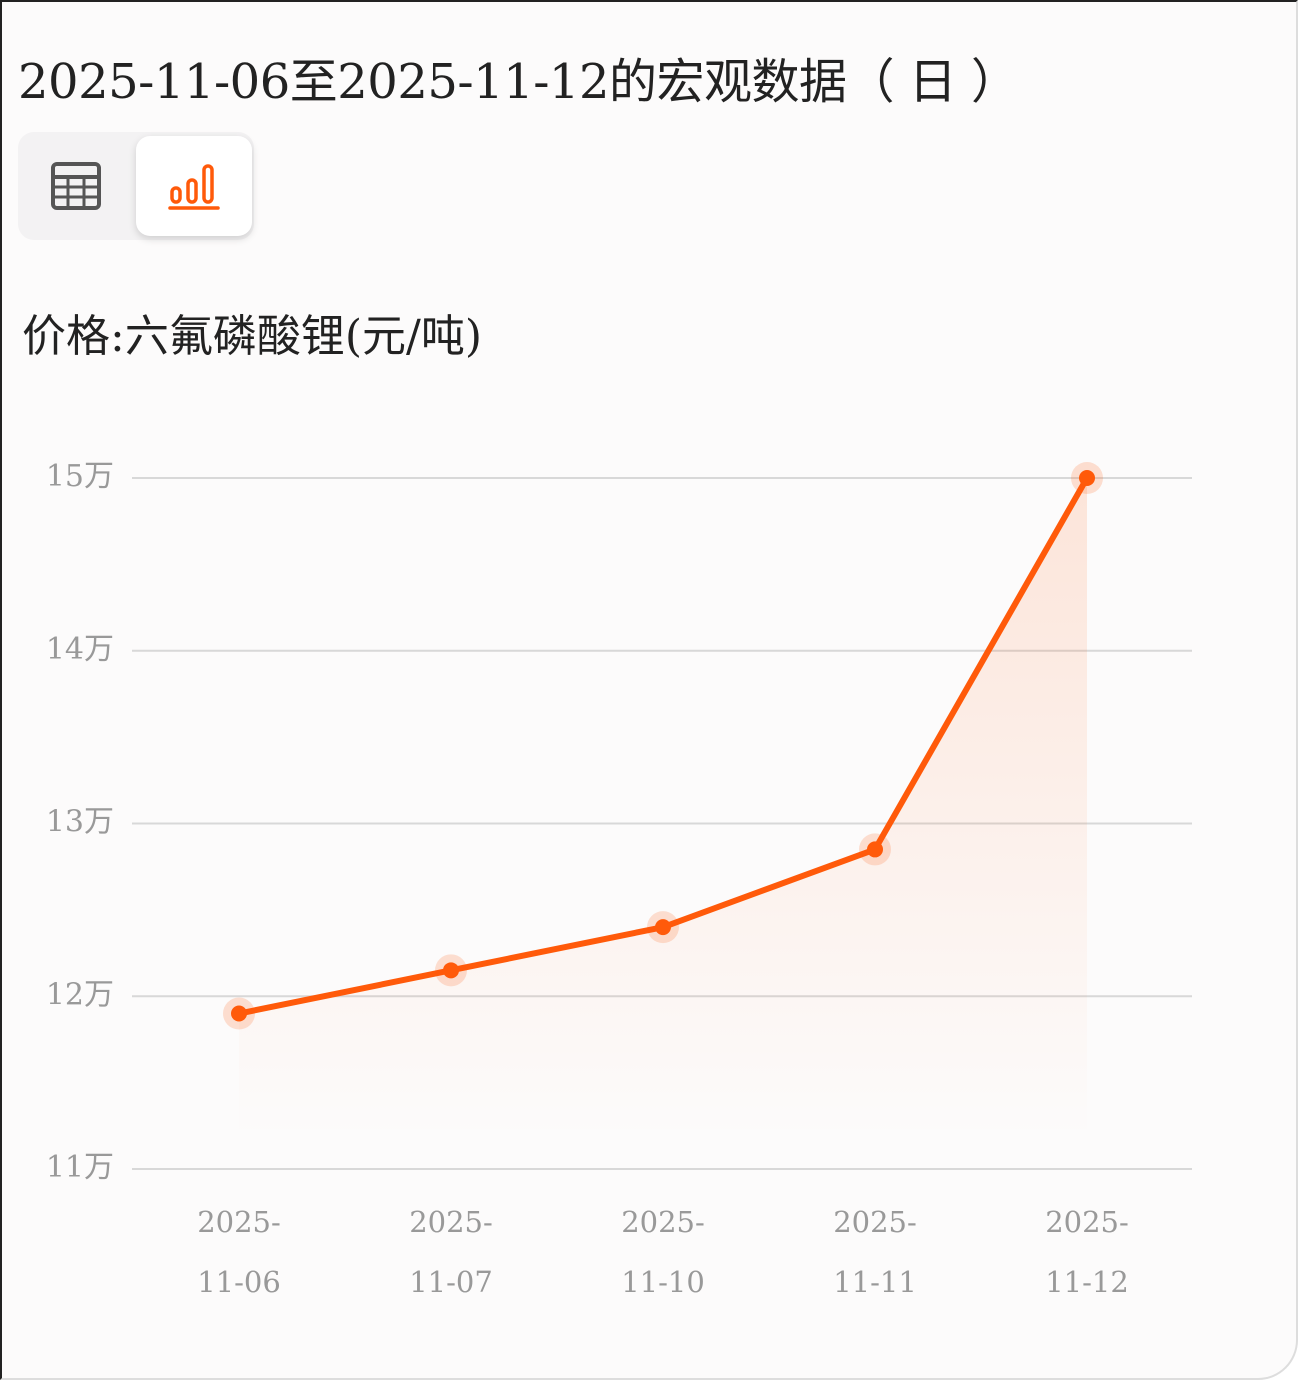  Describe the element at coordinates (252, 336) in the screenshot. I see `chart-title: 价格:六氟磷酸锂(元/吨)` at that location.